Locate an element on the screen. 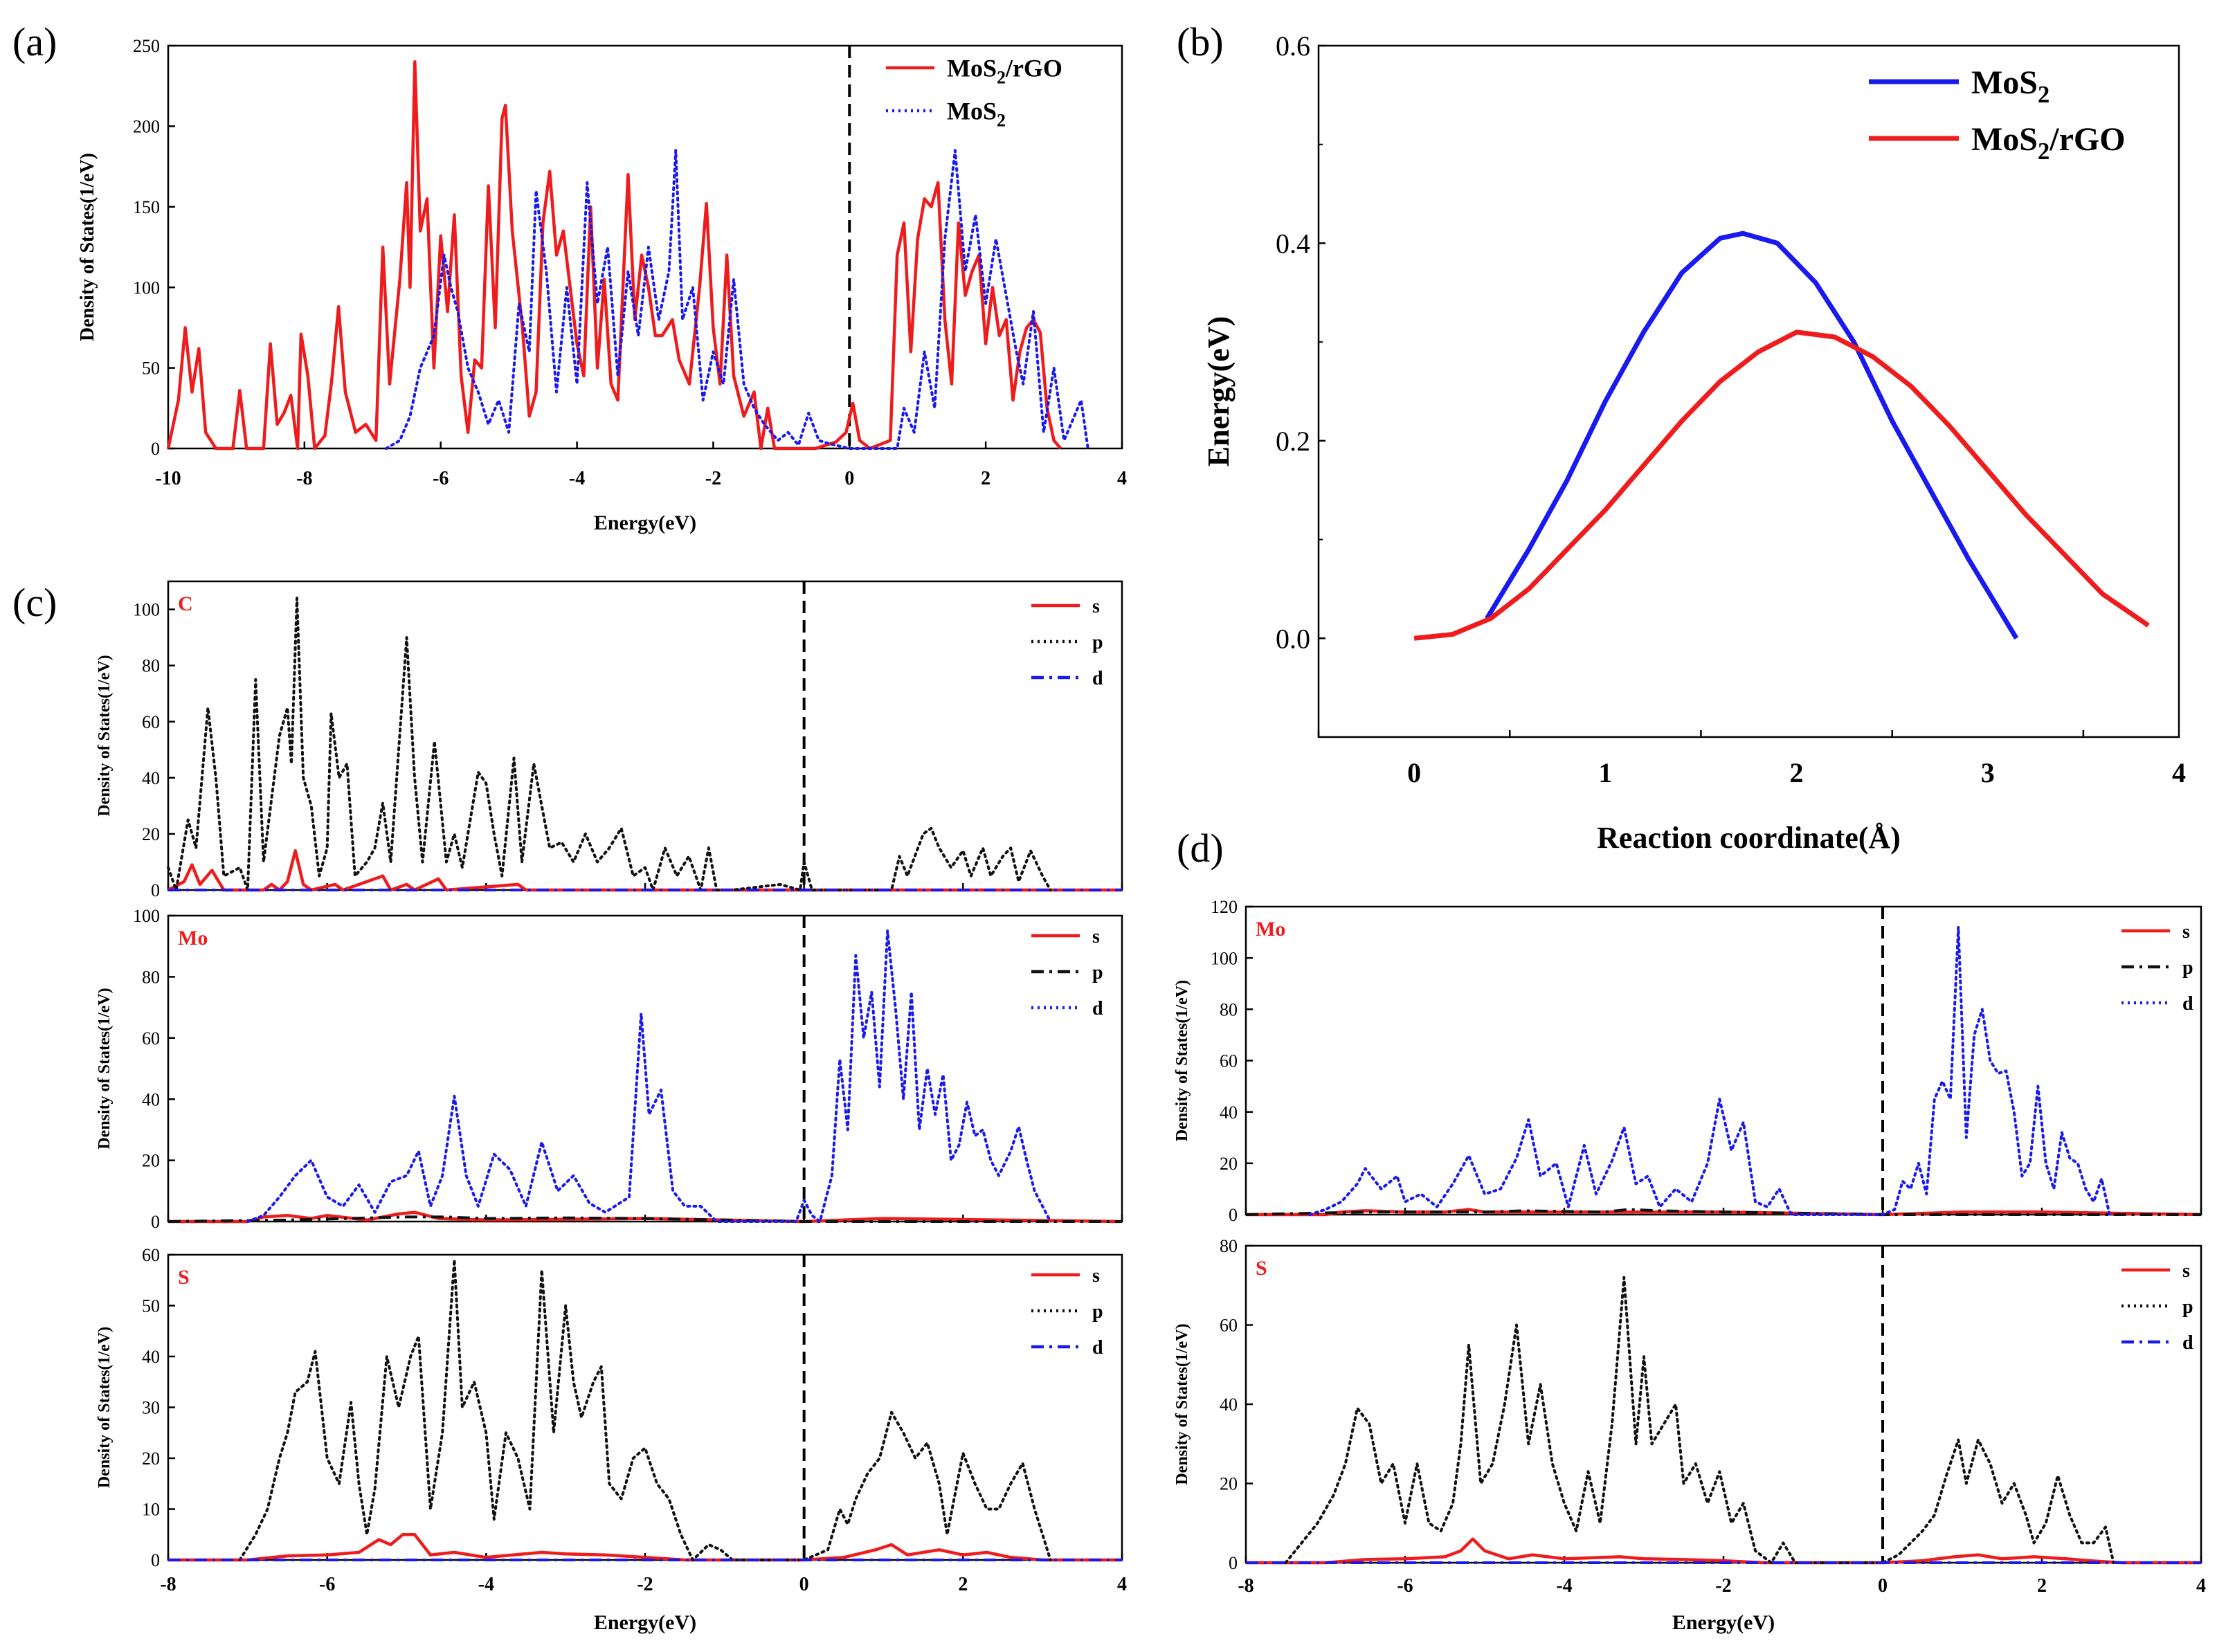 The image size is (2217, 1652). panel-a-ytick-label: 150 is located at coordinates (146, 207).